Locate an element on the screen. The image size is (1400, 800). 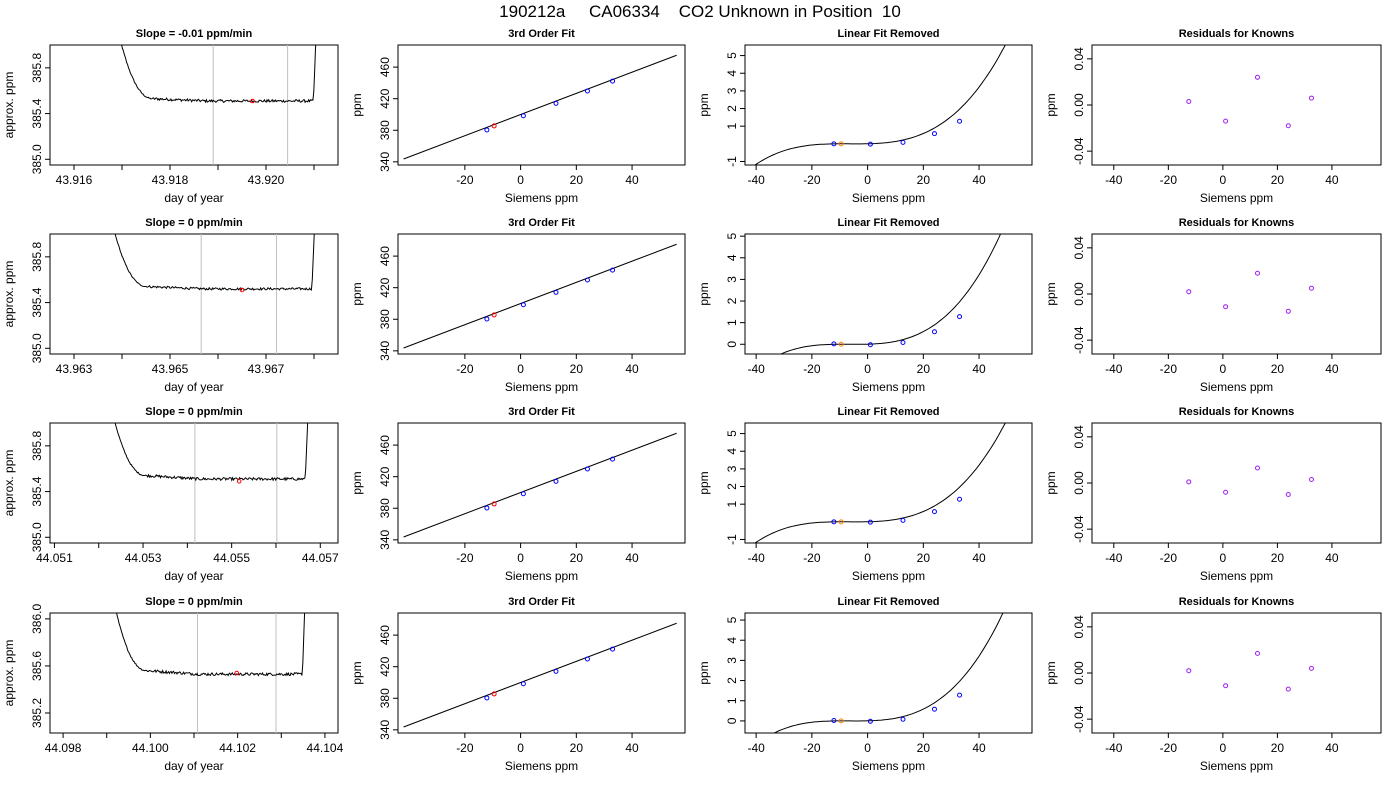
y-tick-label: 0 is located at coordinates (732, 720).